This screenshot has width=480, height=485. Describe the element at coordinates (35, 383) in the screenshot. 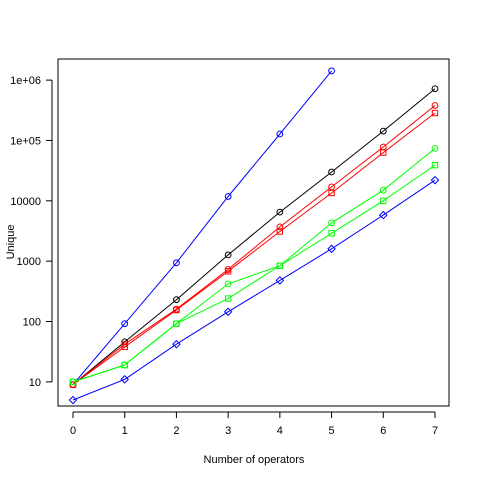

I see `y-tick-label: 10` at that location.